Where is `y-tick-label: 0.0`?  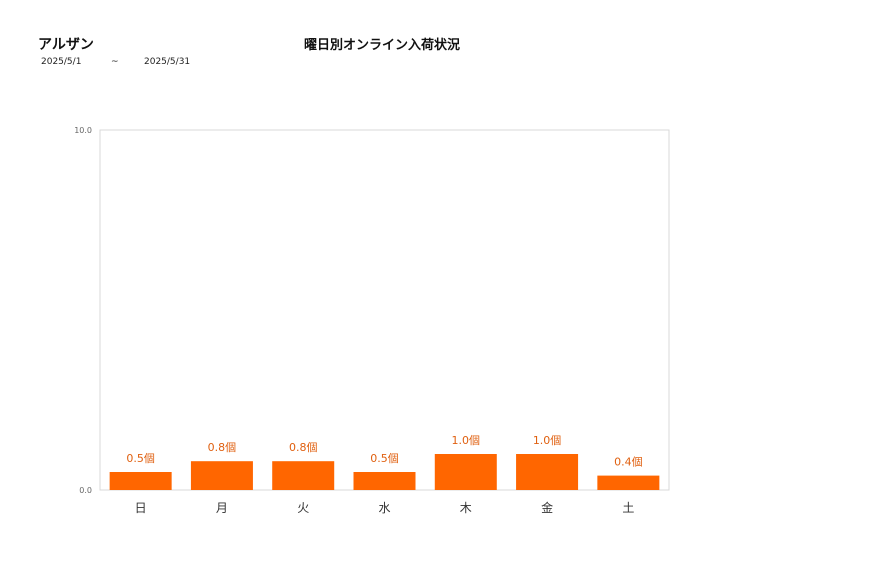
y-tick-label: 0.0 is located at coordinates (85, 490).